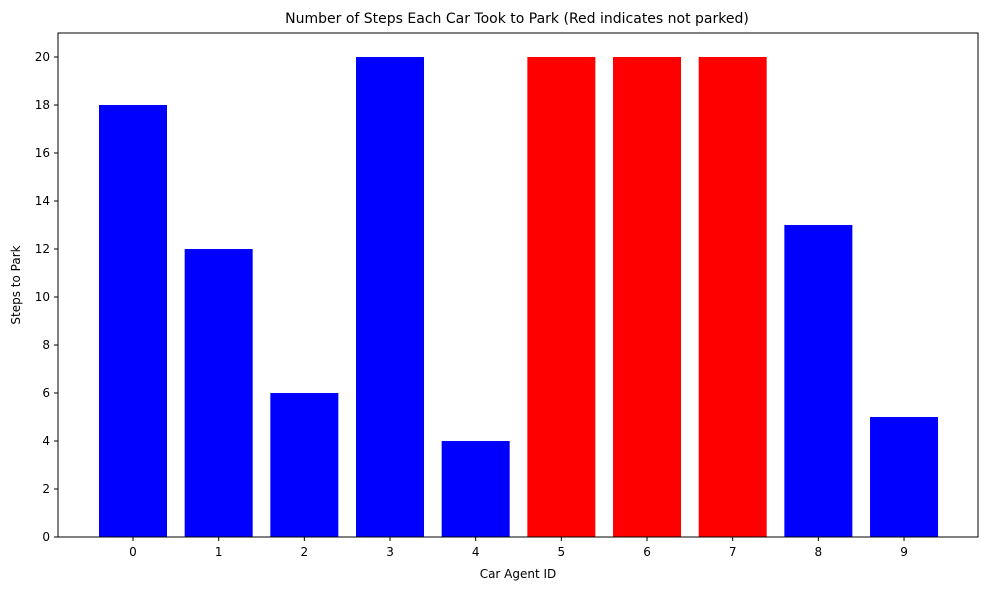 The image size is (989, 590). Describe the element at coordinates (42, 105) in the screenshot. I see `y-tick-label: 18` at that location.